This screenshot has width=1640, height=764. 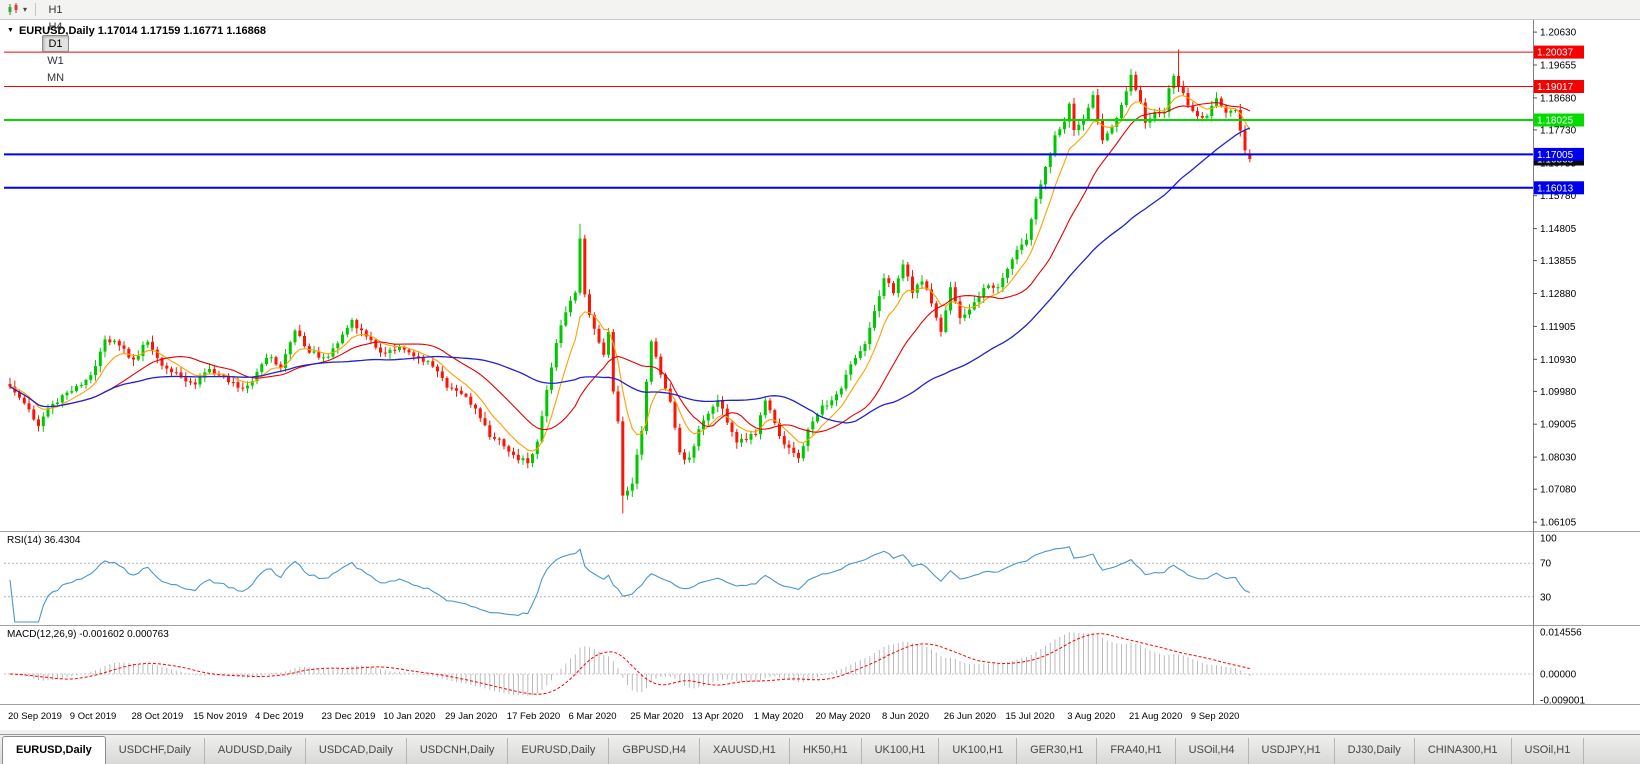 I want to click on svg-text: 70, so click(x=1546, y=564).